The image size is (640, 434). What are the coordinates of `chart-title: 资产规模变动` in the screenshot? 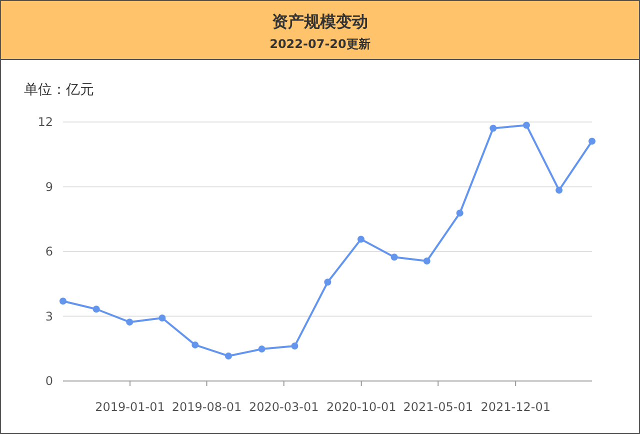 It's located at (320, 21).